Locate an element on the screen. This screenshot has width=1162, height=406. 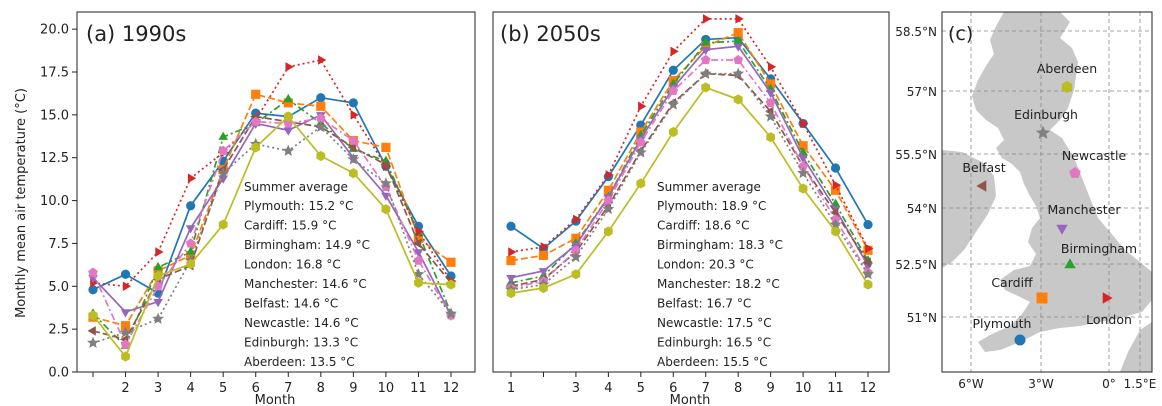
map-marker-aberdeen is located at coordinates (1067, 87).